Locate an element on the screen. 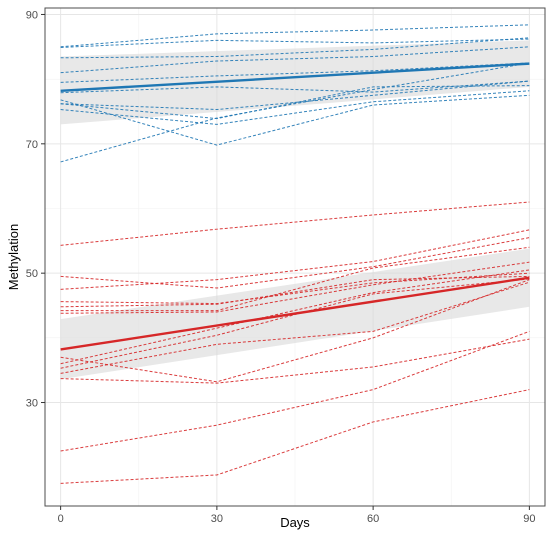  y-axis-title: Methylation is located at coordinates (13, 257).